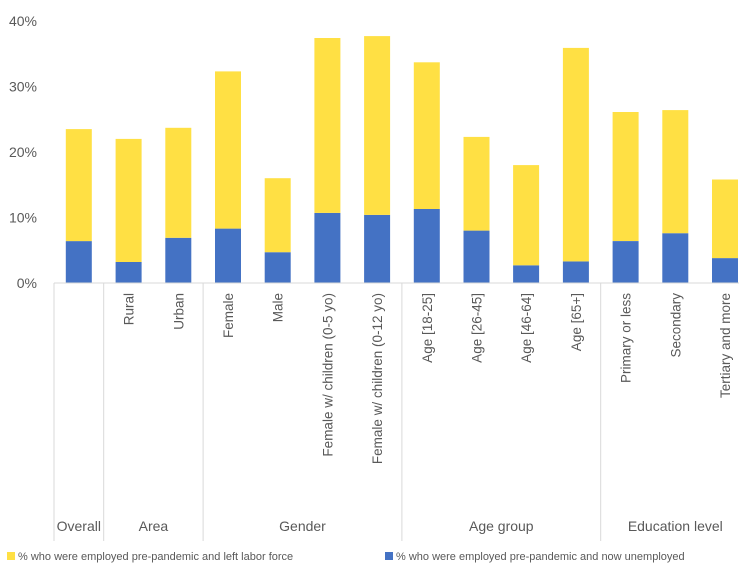  I want to click on x-tick-label: Age [46-64], so click(526, 328).